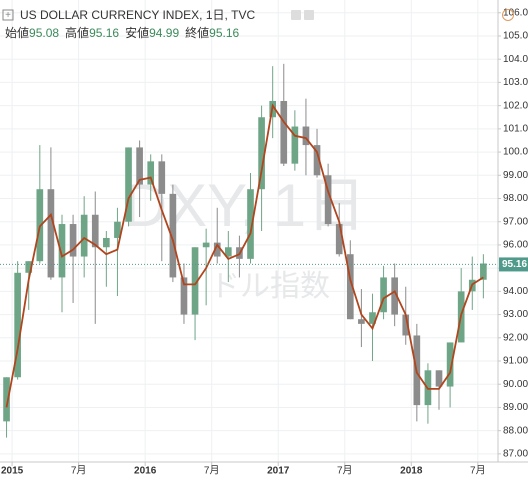  Describe the element at coordinates (515, 198) in the screenshot. I see `y-tick-label: 98.00` at that location.